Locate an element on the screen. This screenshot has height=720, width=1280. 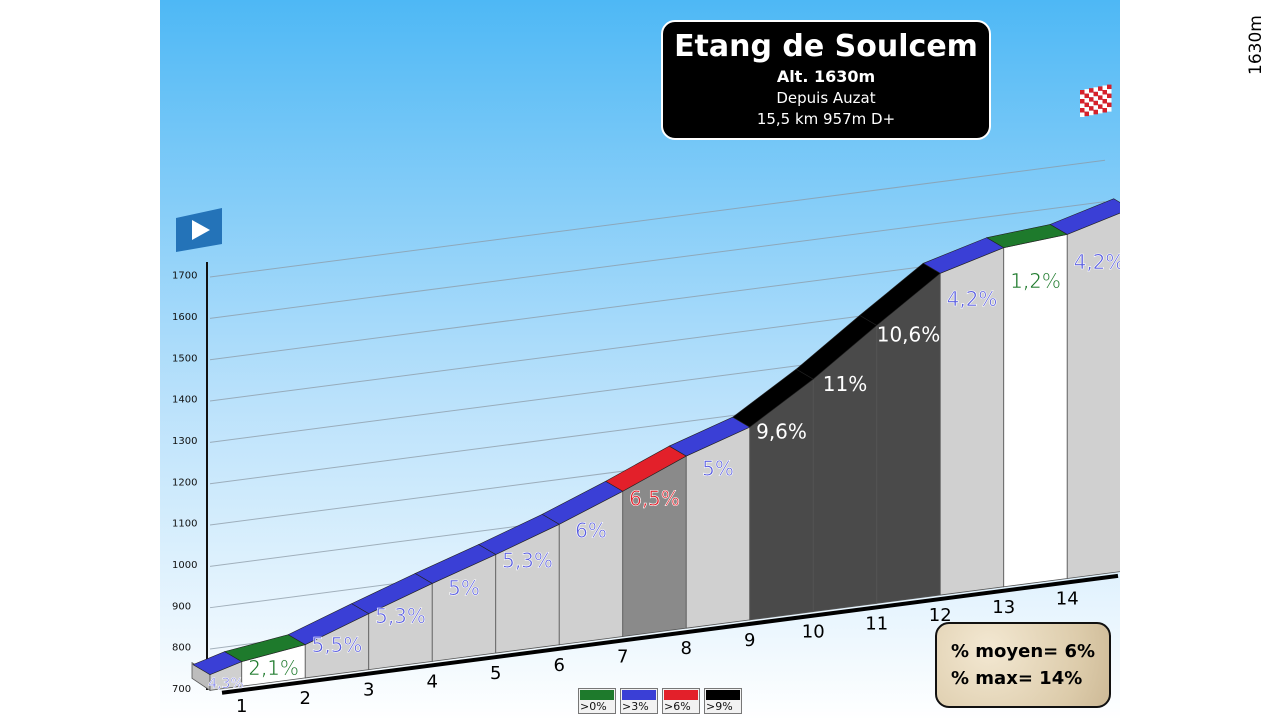
start-play-icon is located at coordinates (199, 230).